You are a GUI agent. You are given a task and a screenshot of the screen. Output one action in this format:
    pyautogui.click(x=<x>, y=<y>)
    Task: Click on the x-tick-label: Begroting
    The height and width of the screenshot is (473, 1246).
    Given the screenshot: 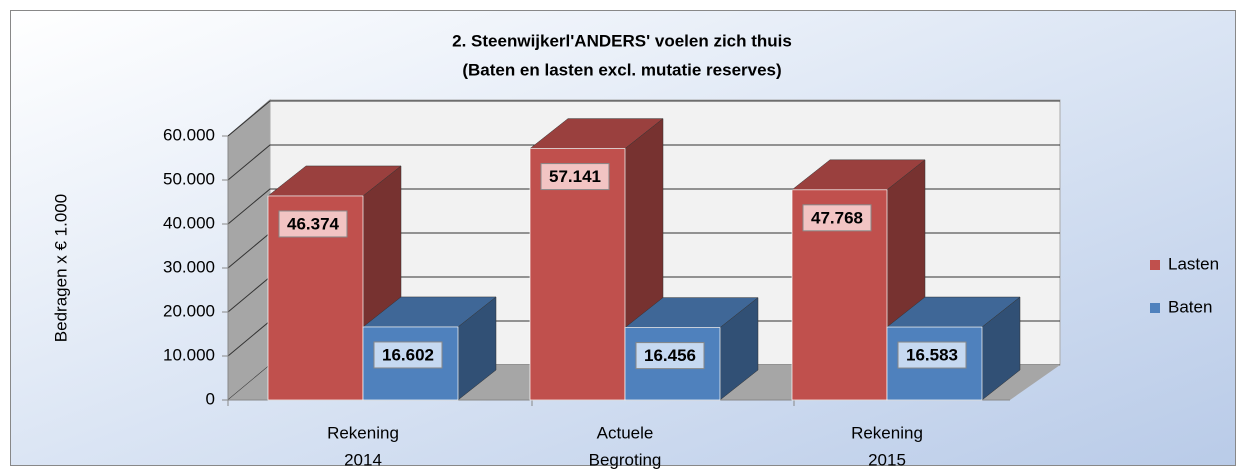 What is the action you would take?
    pyautogui.click(x=625, y=459)
    